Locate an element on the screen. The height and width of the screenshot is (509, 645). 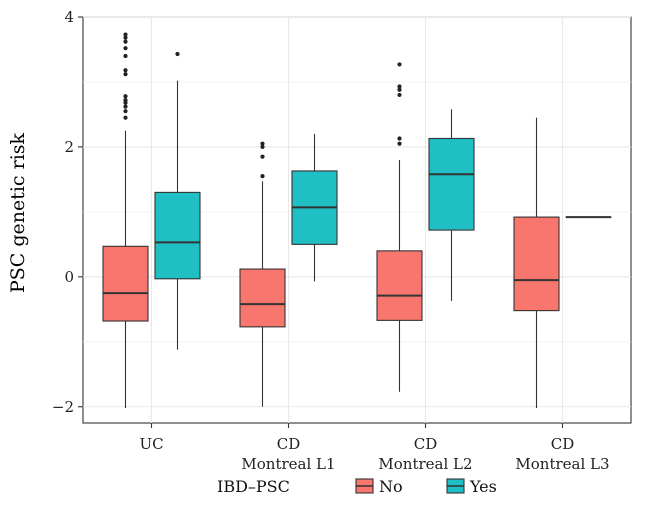
x-tick-label: CD Montreal L2 is located at coordinates (425, 454).